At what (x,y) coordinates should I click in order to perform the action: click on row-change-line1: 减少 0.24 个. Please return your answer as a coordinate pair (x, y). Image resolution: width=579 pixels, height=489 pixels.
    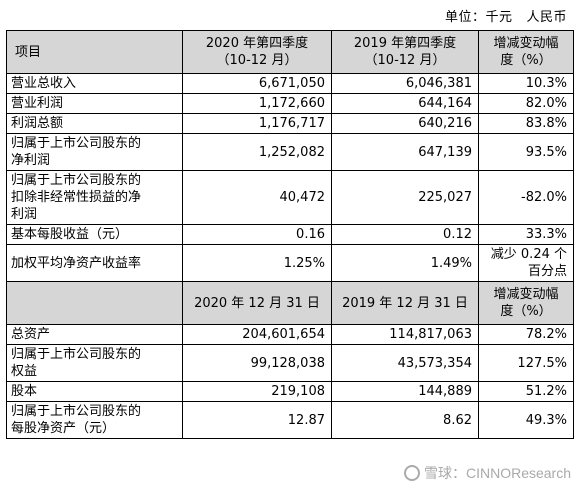
    Looking at the image, I should click on (528, 254).